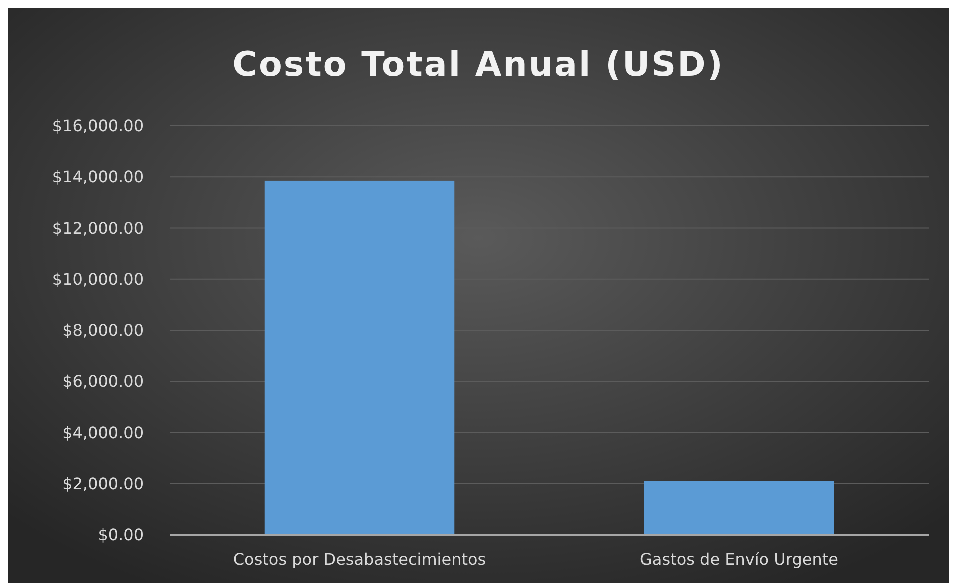 Image resolution: width=957 pixels, height=583 pixels. I want to click on y-tick-label: $12,000.00, so click(98, 228).